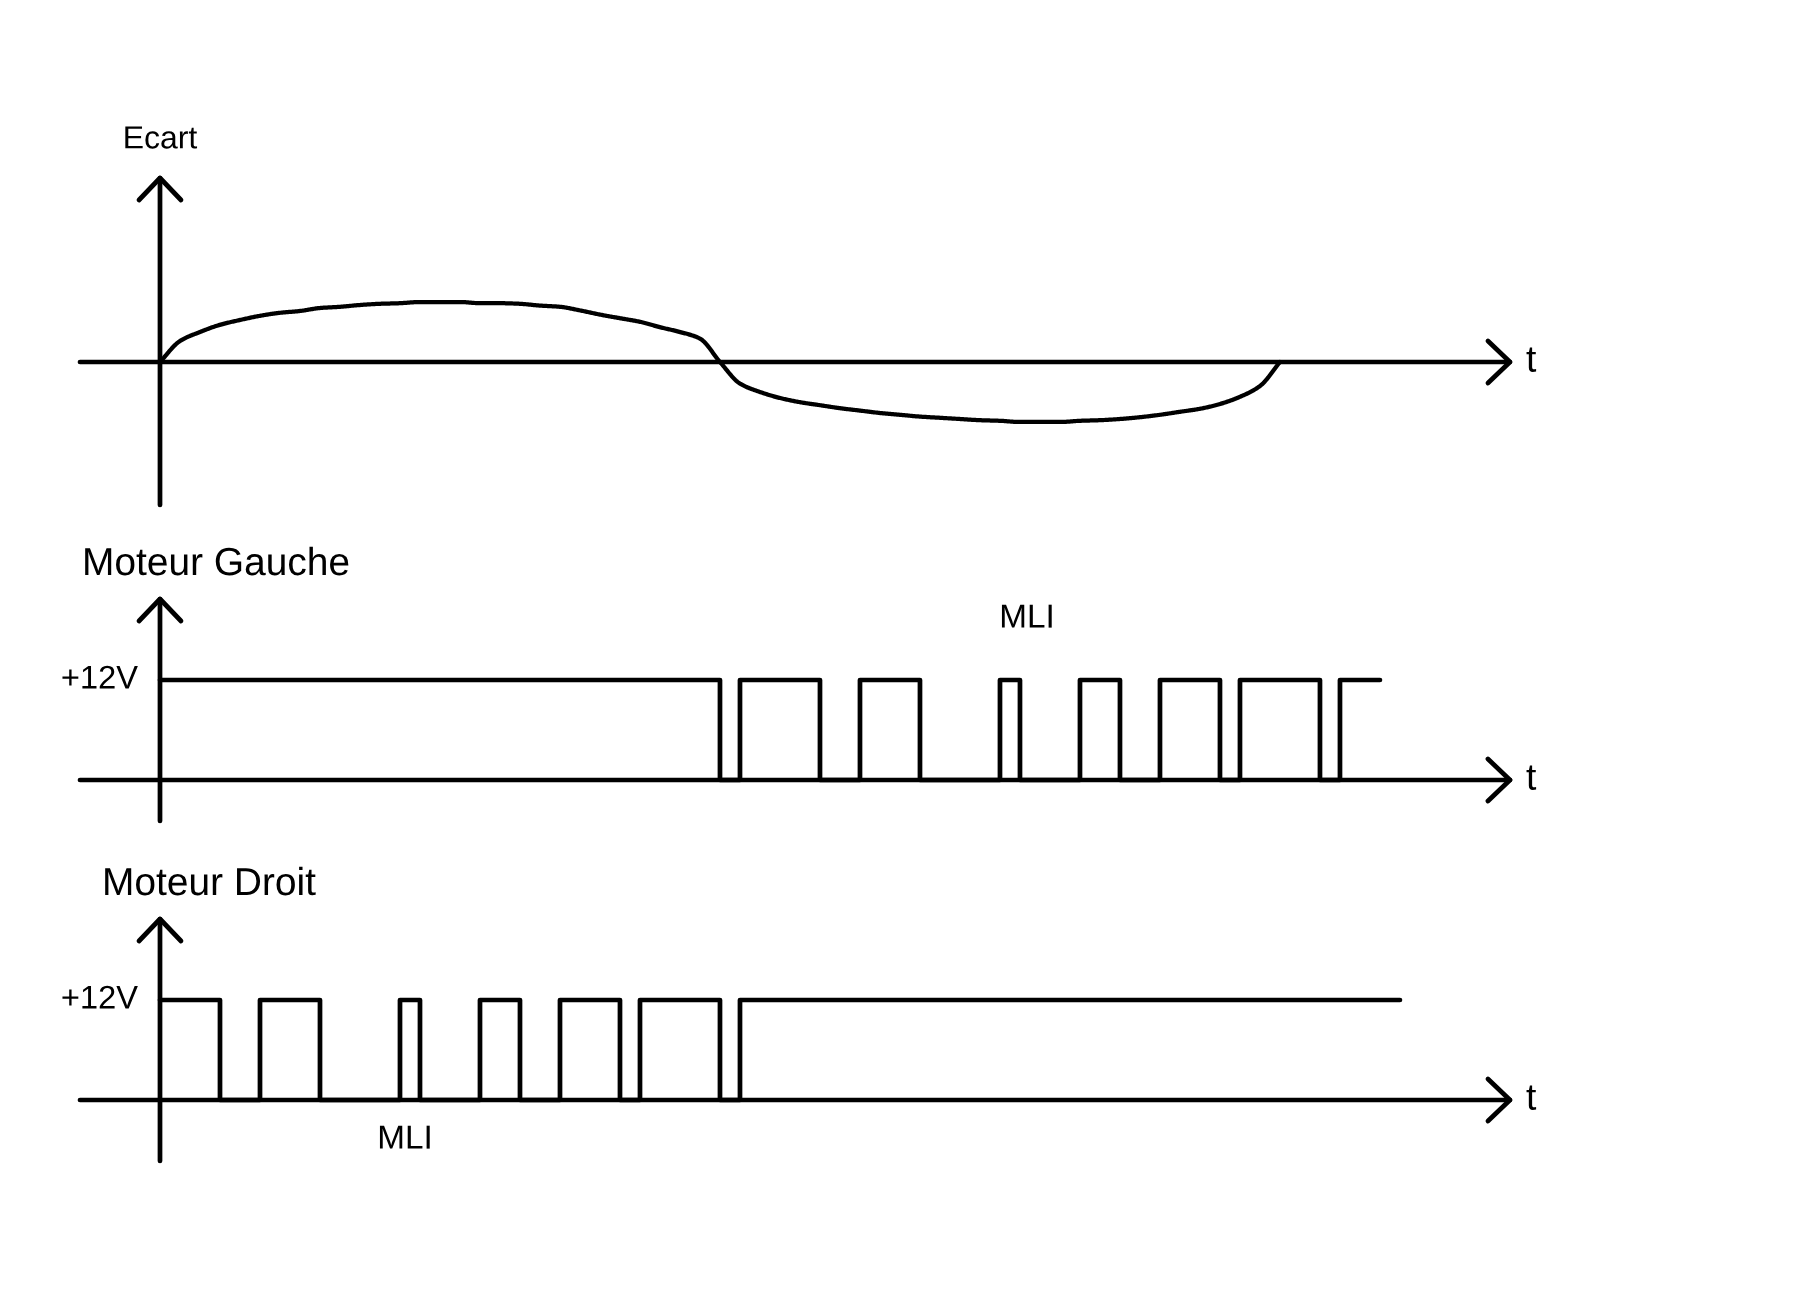 This screenshot has width=1800, height=1300. I want to click on chart-title: Moteur Gauche, so click(217, 561).